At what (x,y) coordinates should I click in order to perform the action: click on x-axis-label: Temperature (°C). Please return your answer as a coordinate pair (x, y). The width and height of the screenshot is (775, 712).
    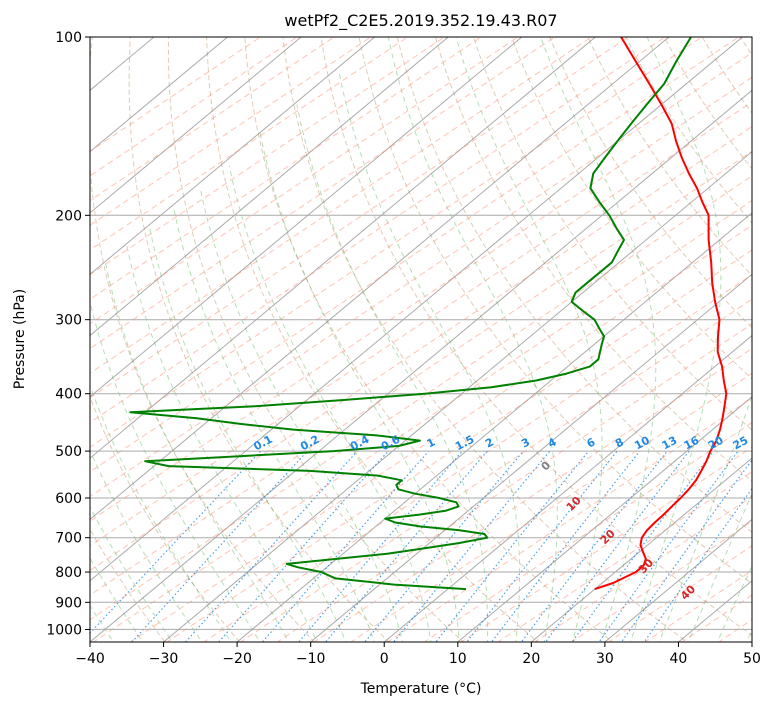
    Looking at the image, I should click on (421, 689).